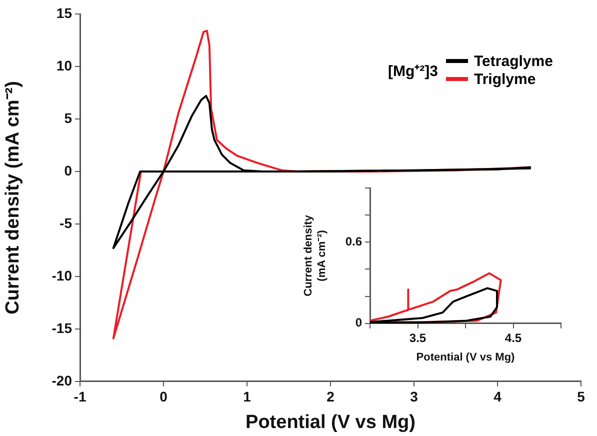  What do you see at coordinates (513, 61) in the screenshot?
I see `legend-label: Tetraglyme` at bounding box center [513, 61].